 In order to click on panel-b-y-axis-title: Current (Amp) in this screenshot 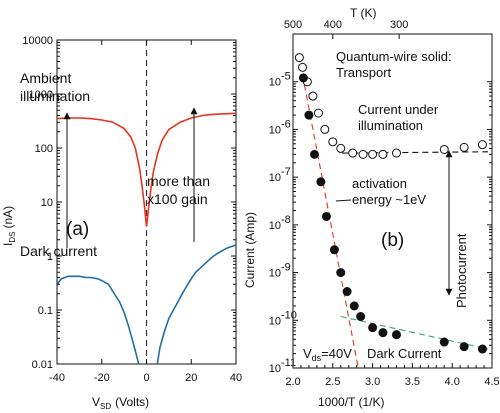, I will do `click(250, 250)`.